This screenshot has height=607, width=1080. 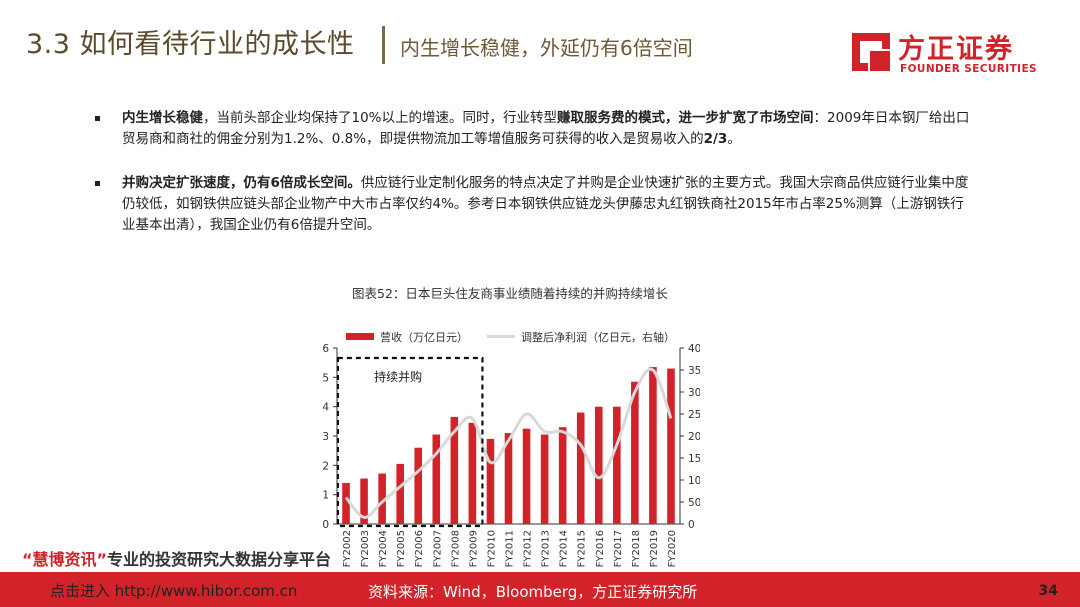 I want to click on logo-text-cn: 方正证券, so click(x=956, y=49).